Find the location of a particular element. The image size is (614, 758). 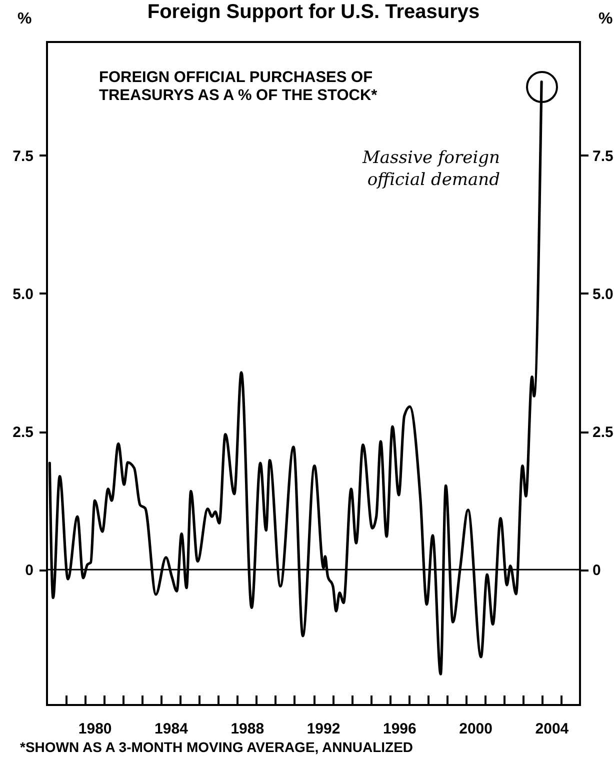

x-tick-label: 2004 is located at coordinates (552, 729).